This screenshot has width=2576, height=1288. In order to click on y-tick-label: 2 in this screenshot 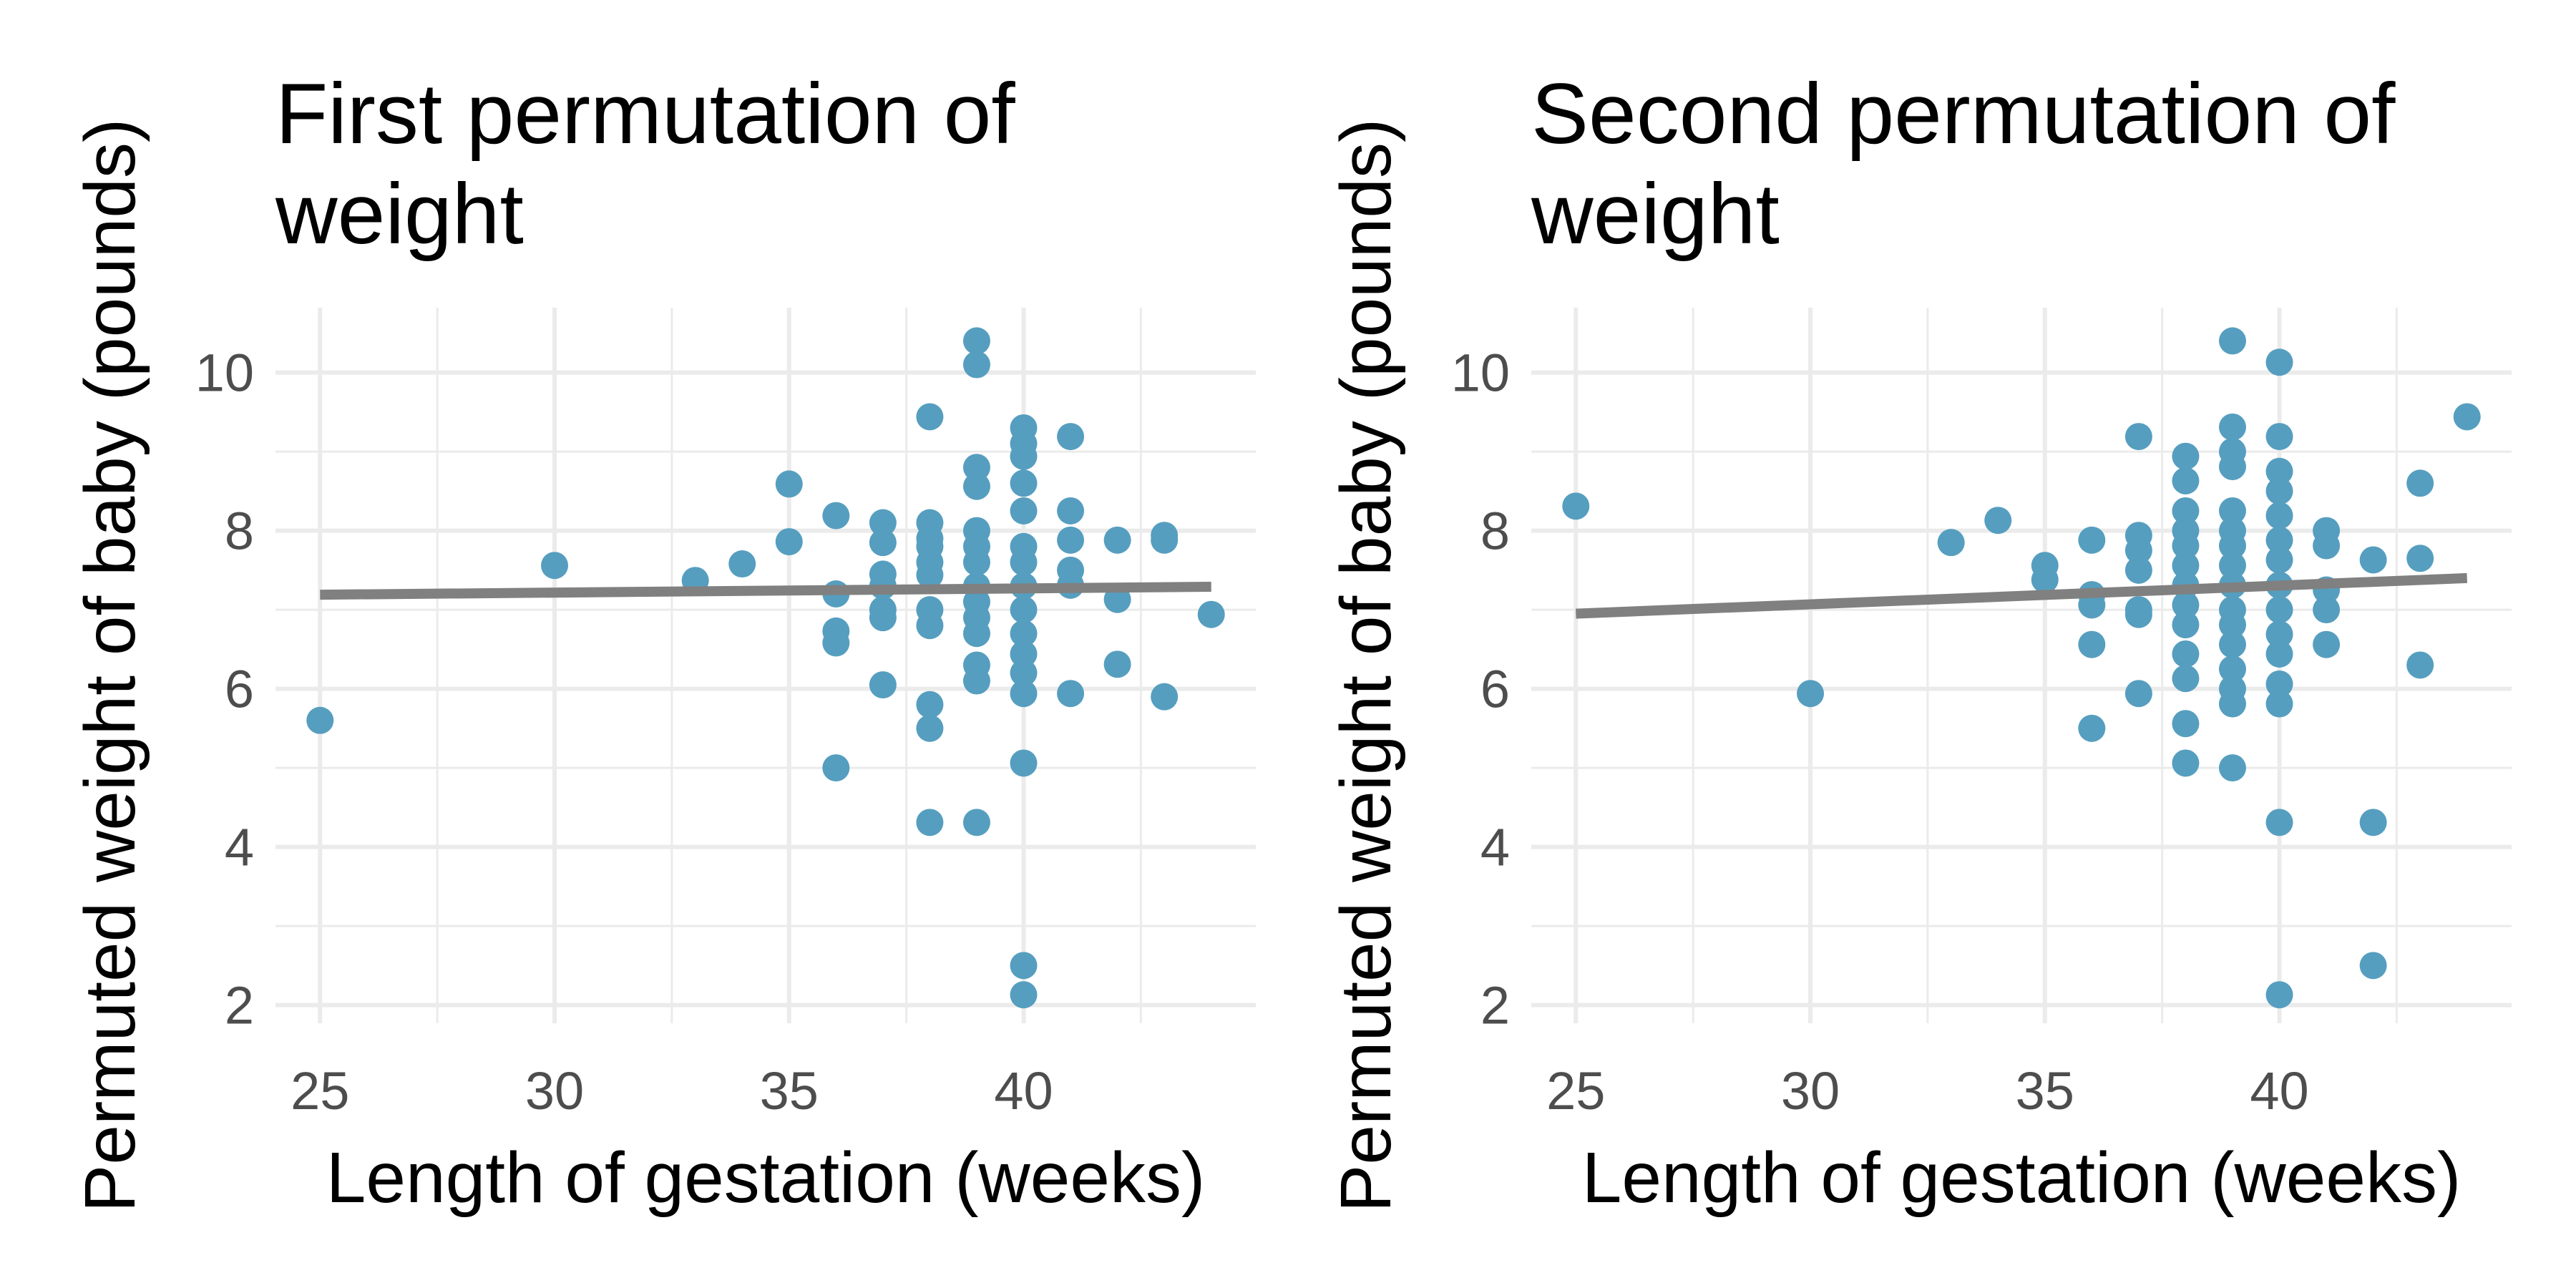, I will do `click(1495, 1005)`.